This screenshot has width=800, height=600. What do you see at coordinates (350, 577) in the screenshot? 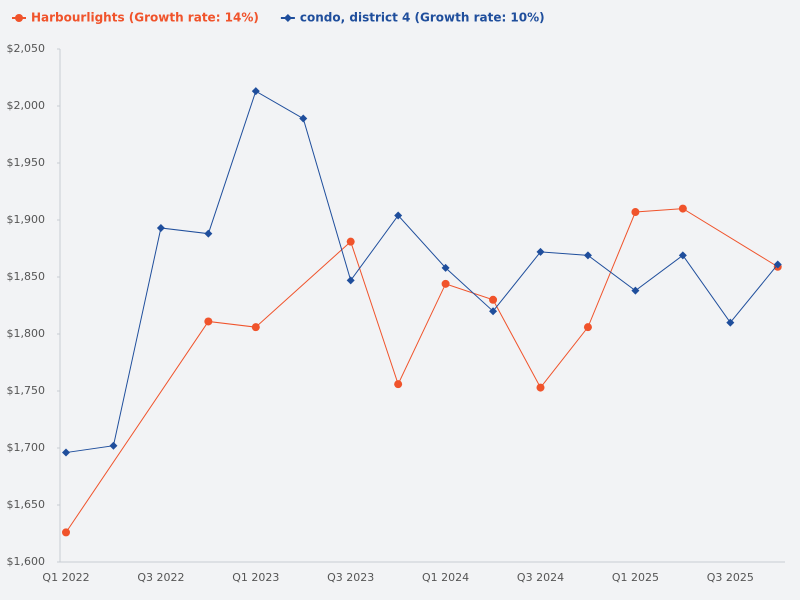
I see `x-tick-label: Q3 2023` at bounding box center [350, 577].